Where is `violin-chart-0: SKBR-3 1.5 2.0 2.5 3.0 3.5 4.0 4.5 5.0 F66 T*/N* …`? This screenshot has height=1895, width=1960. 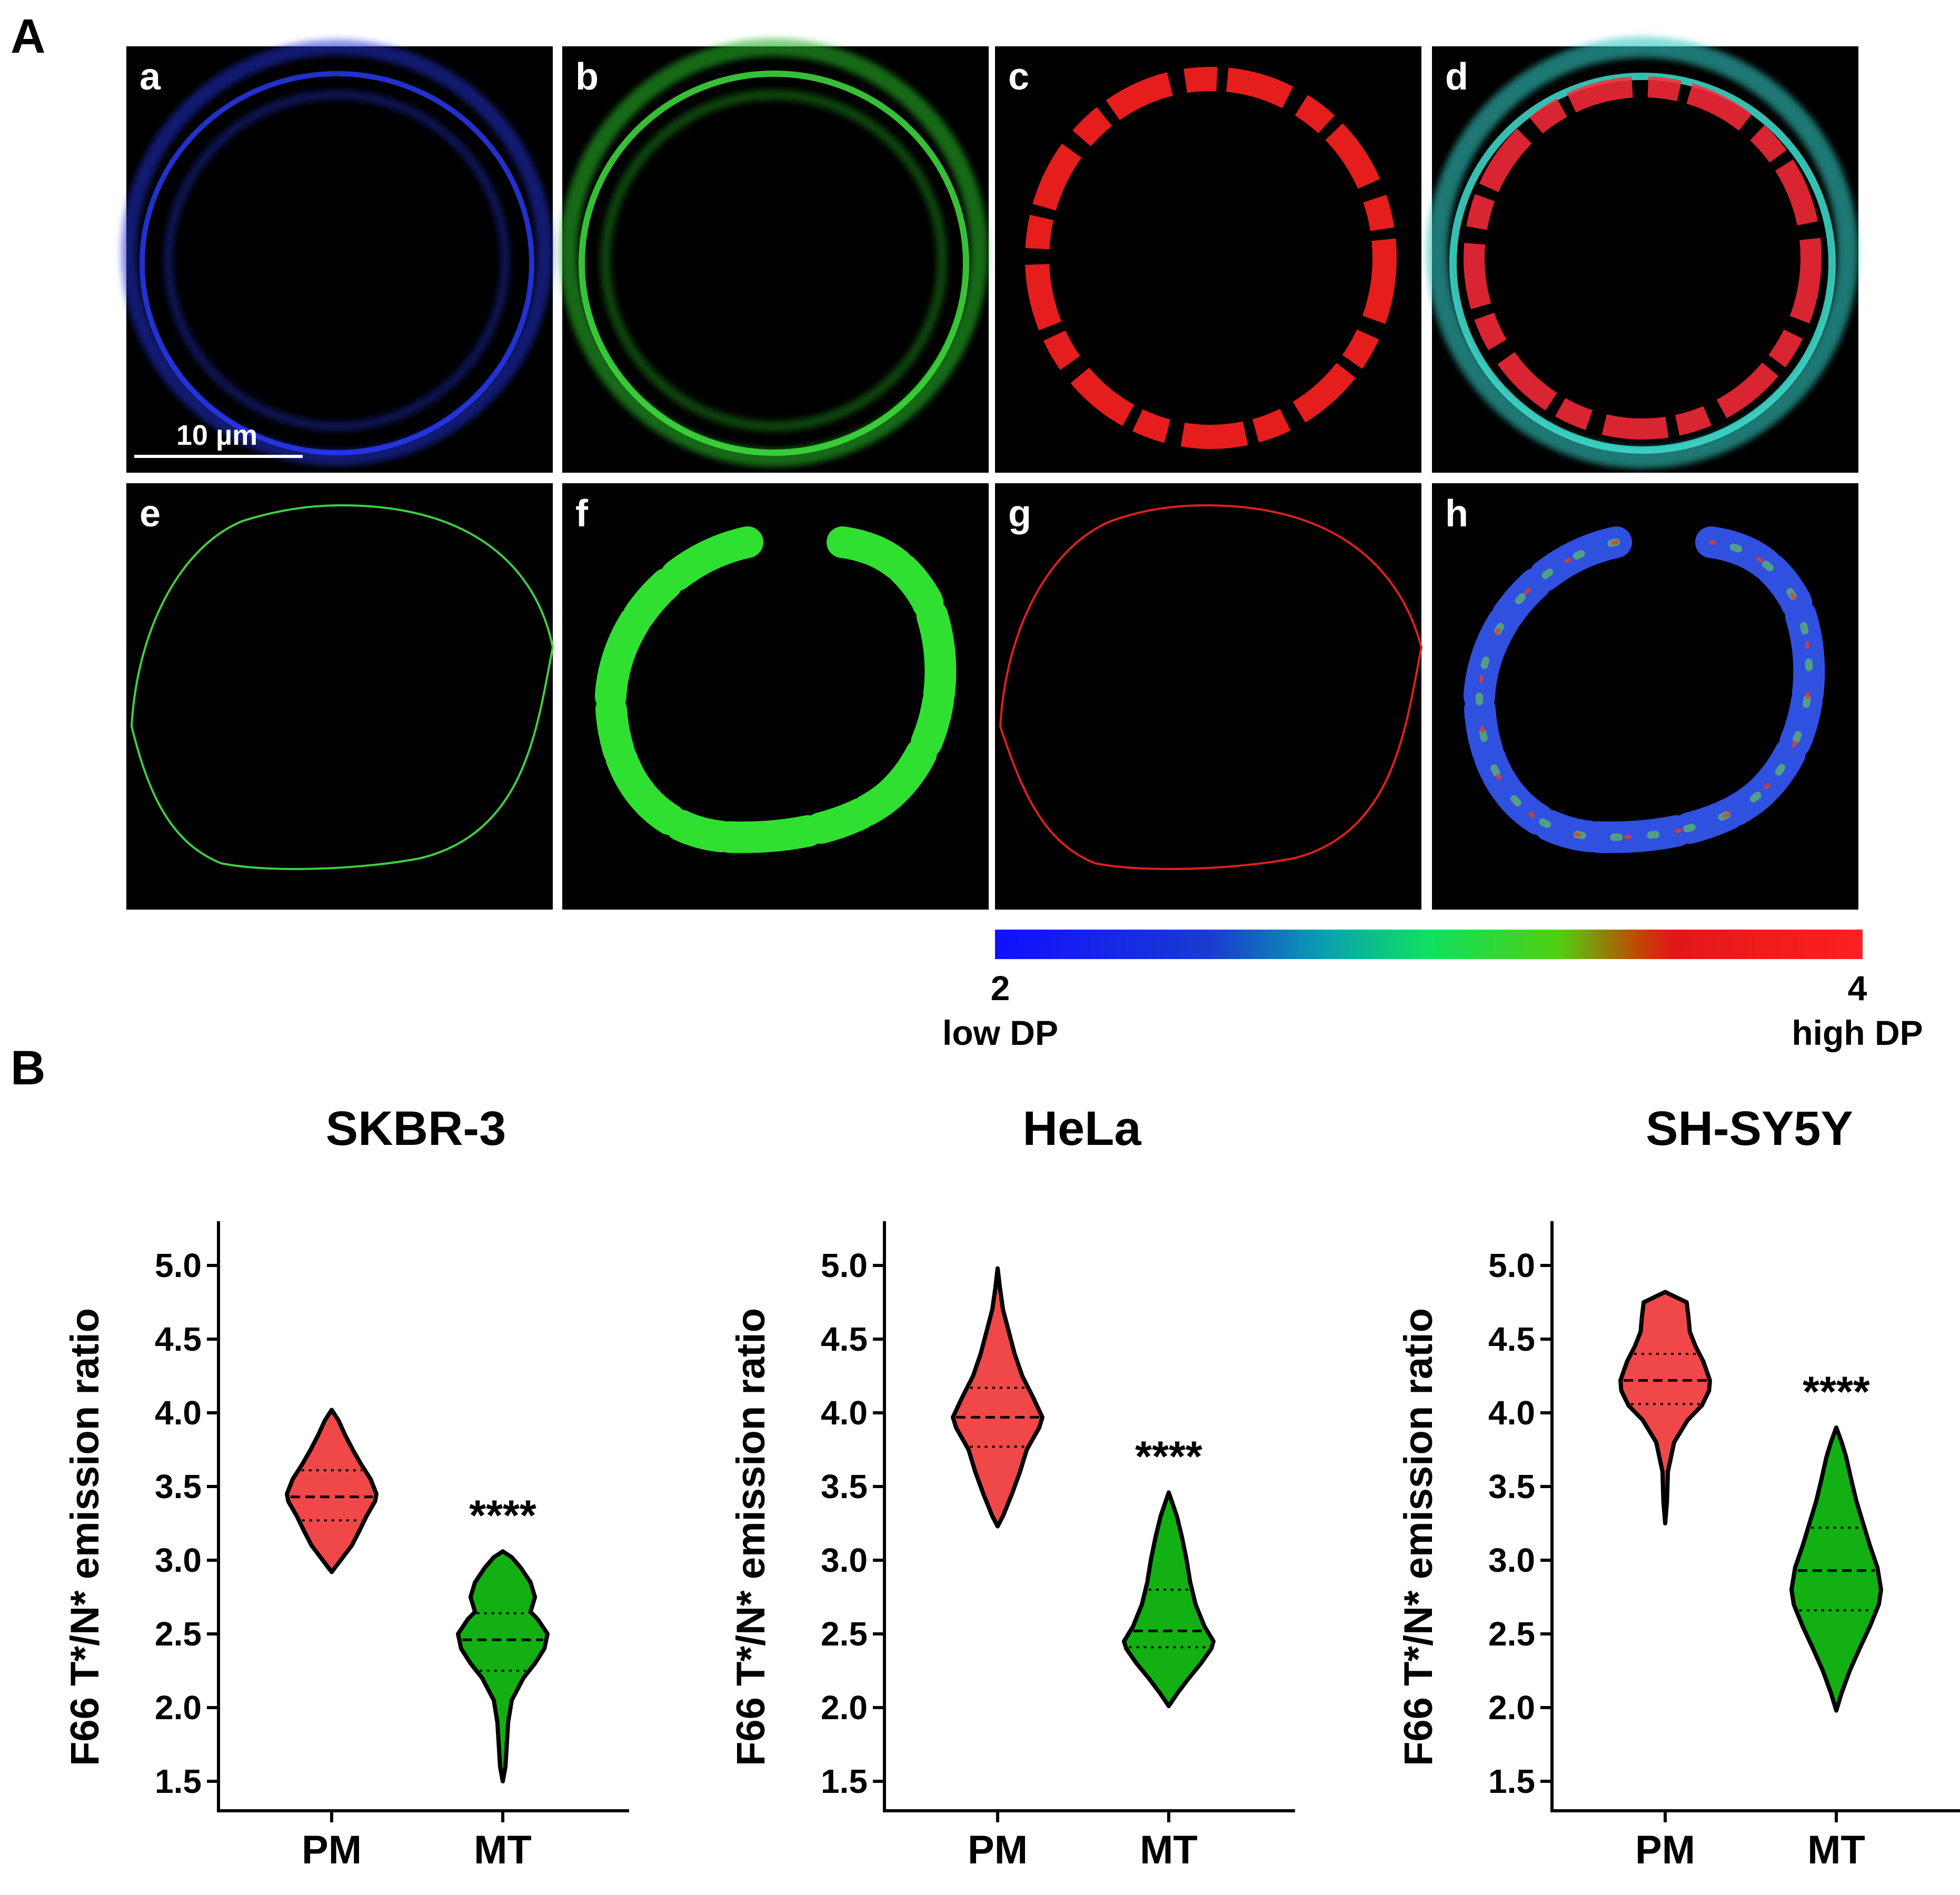
violin-chart-0: SKBR-3 1.5 2.0 2.5 3.0 3.5 4.0 4.5 5.0 F66 T*/N* … is located at coordinates (346, 1487).